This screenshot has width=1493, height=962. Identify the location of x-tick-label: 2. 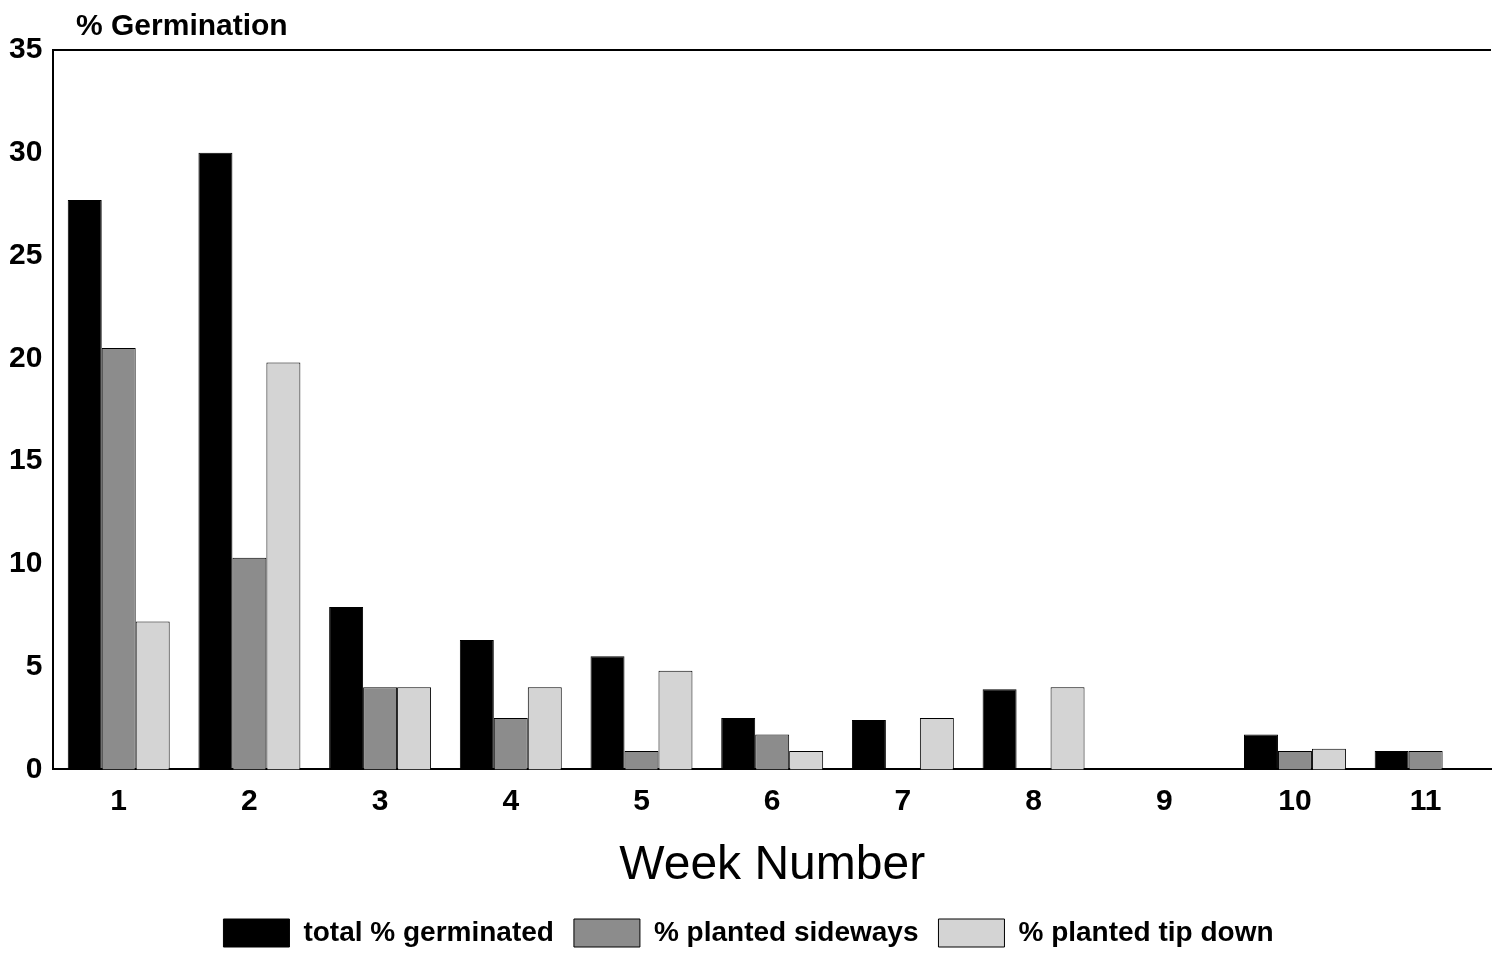
(249, 799).